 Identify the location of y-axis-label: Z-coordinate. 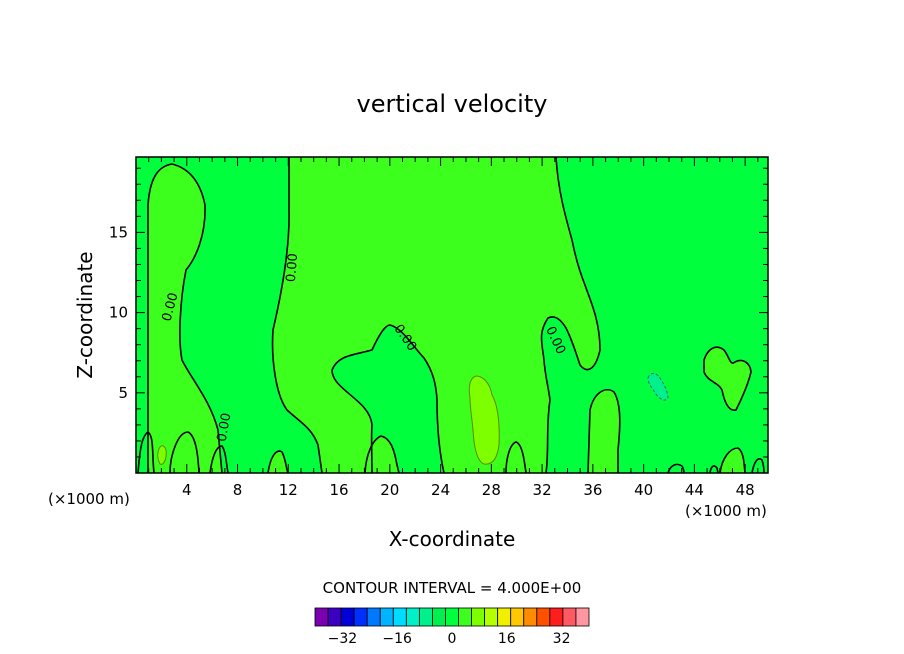
(85, 314).